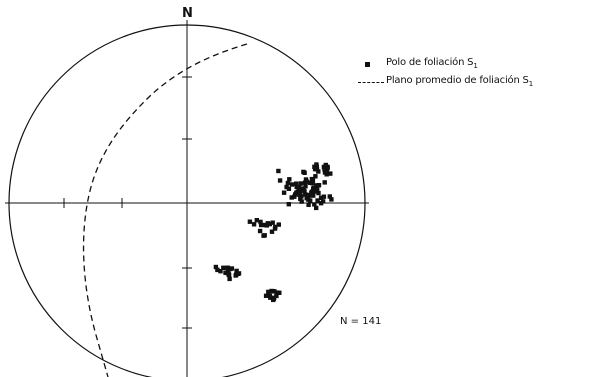 The width and height of the screenshot is (593, 377). What do you see at coordinates (361, 321) in the screenshot?
I see `sample-count: N = 141` at bounding box center [361, 321].